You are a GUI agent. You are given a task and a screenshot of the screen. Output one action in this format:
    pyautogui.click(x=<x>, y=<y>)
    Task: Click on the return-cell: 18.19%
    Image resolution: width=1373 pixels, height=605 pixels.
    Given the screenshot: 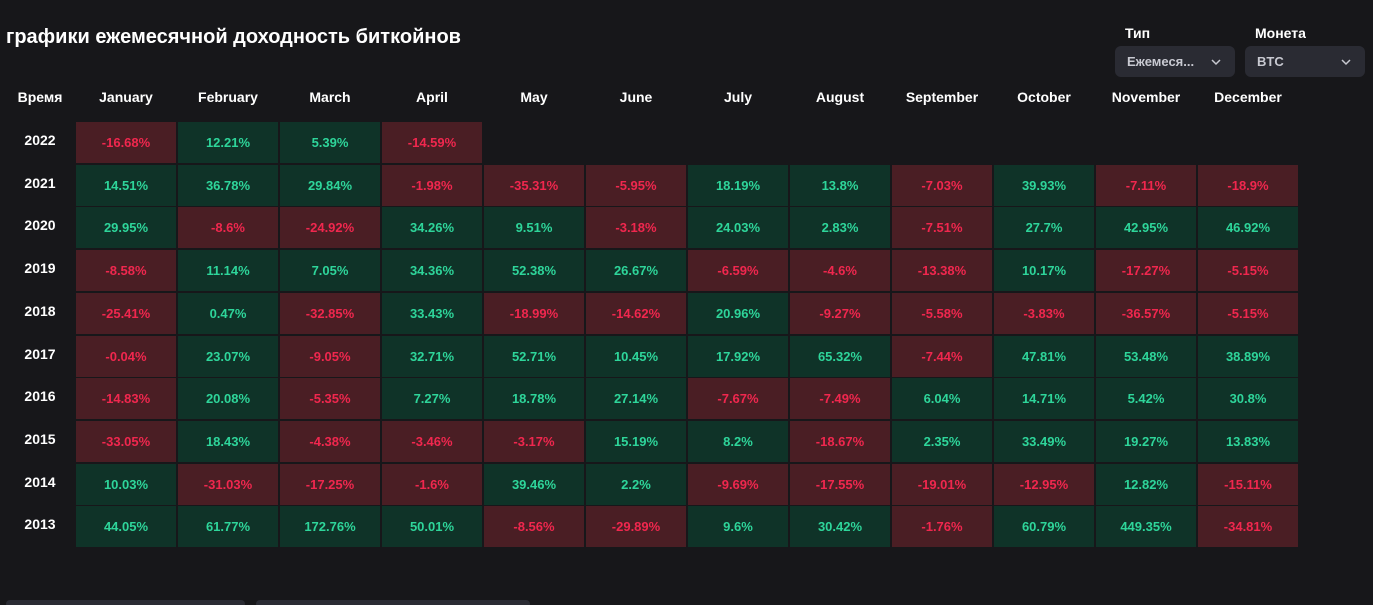 What is the action you would take?
    pyautogui.click(x=738, y=185)
    